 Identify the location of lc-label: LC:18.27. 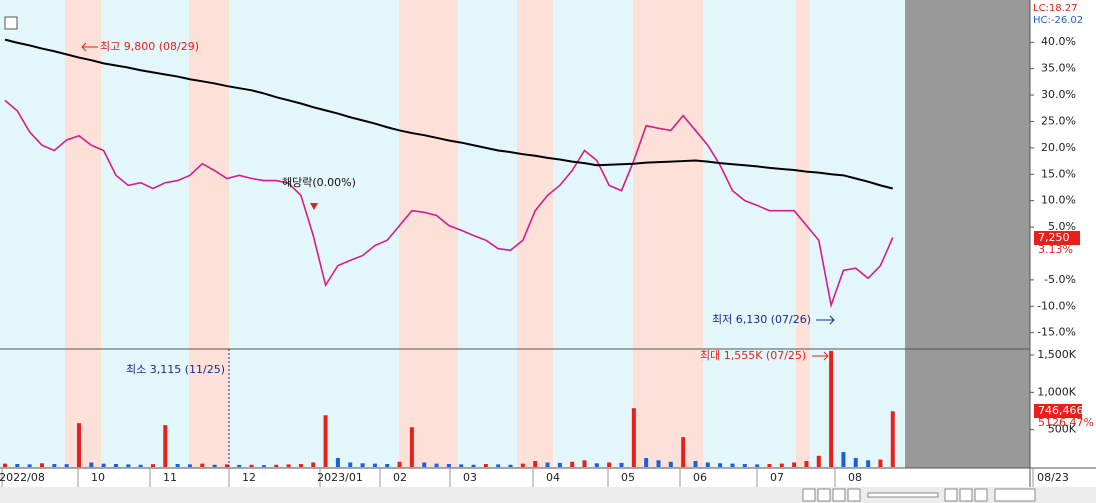
(1055, 8).